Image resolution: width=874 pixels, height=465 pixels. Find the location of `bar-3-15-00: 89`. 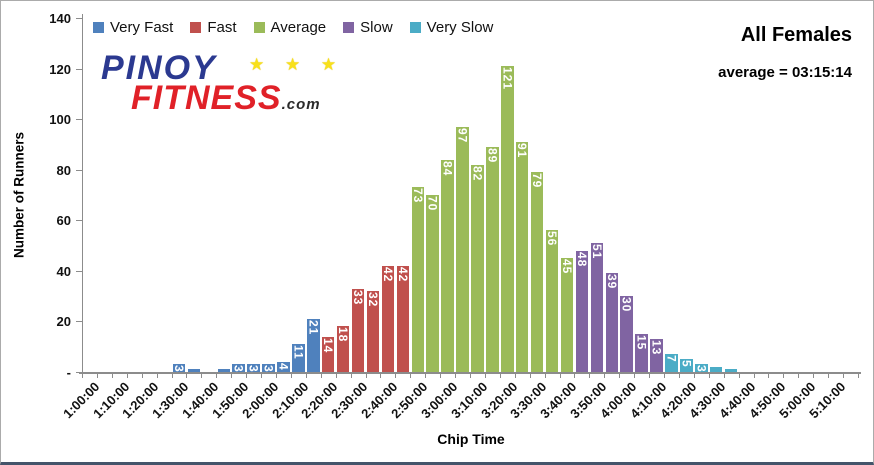

bar-3-15-00: 89 is located at coordinates (492, 259).